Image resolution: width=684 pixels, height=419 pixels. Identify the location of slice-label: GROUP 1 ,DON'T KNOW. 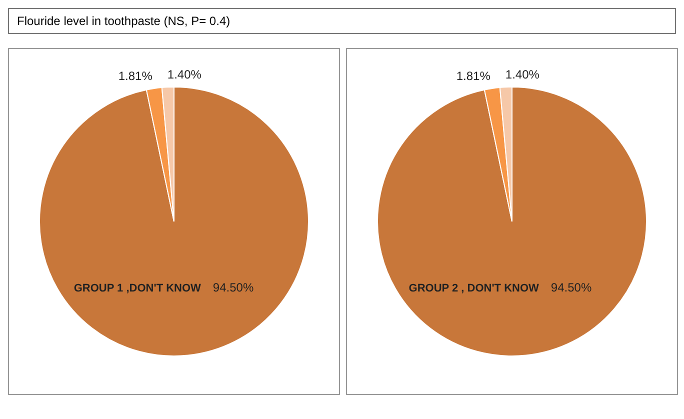
(138, 288).